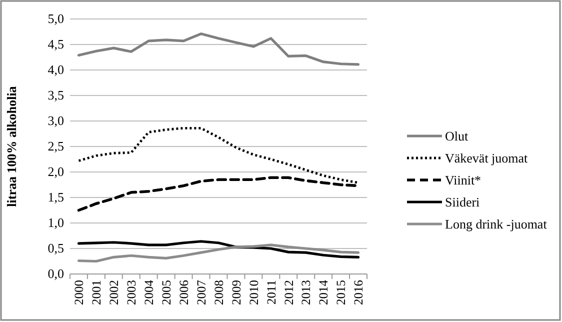 This screenshot has height=322, width=562. I want to click on x-tick-label: 2003, so click(131, 292).